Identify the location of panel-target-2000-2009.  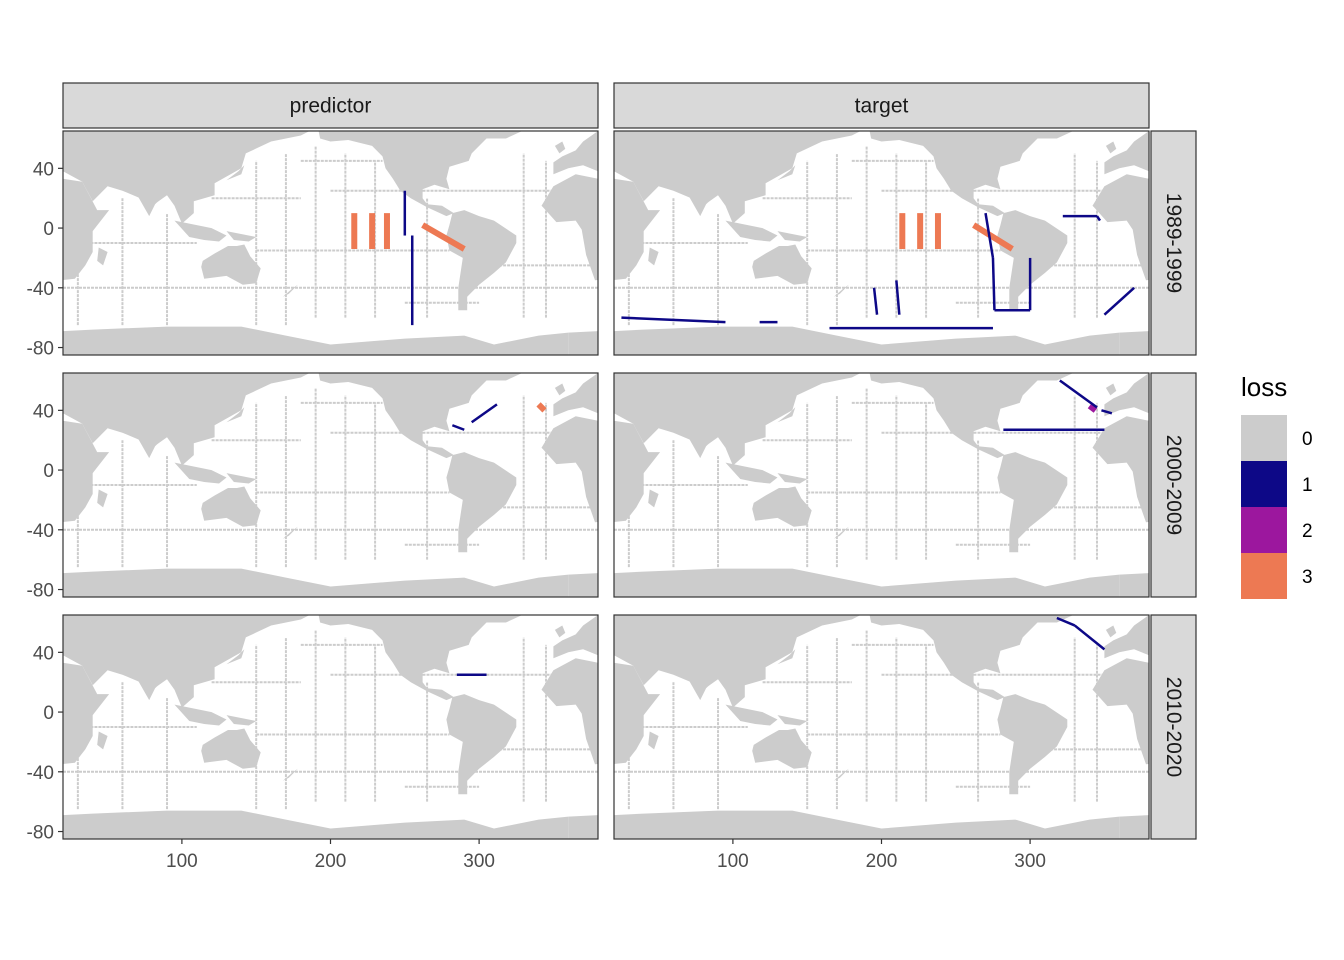
(972, 485).